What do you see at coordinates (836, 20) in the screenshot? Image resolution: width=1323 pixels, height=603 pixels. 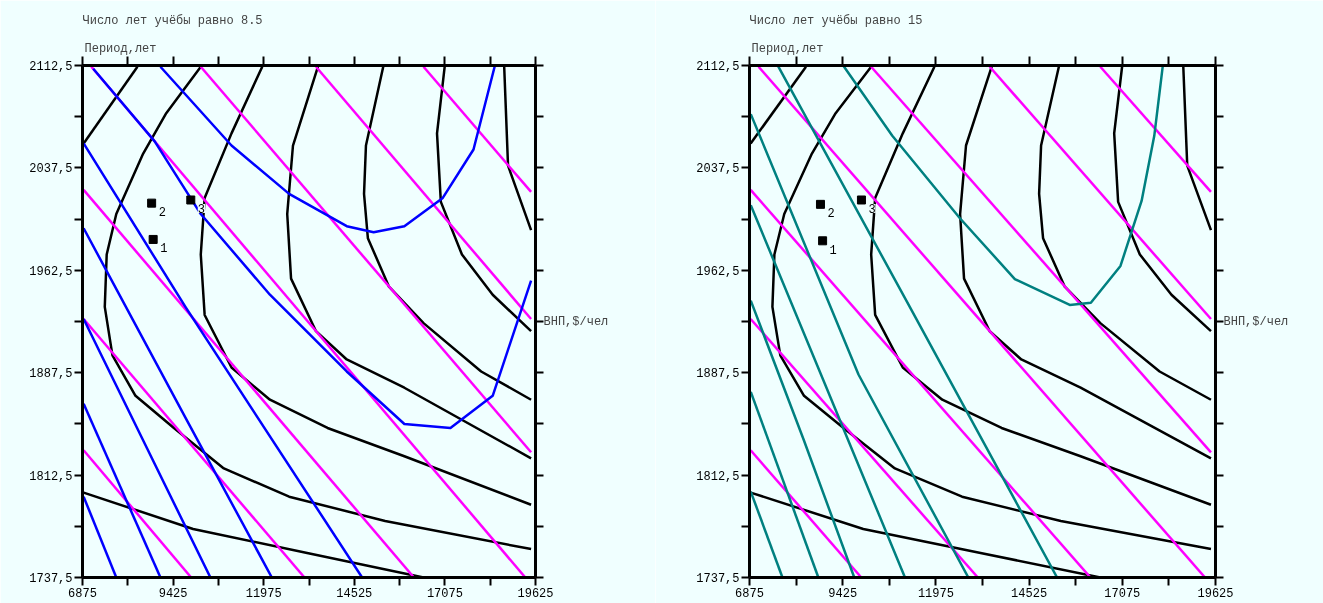 I see `chart-title: Число лет учёбы равно 15` at bounding box center [836, 20].